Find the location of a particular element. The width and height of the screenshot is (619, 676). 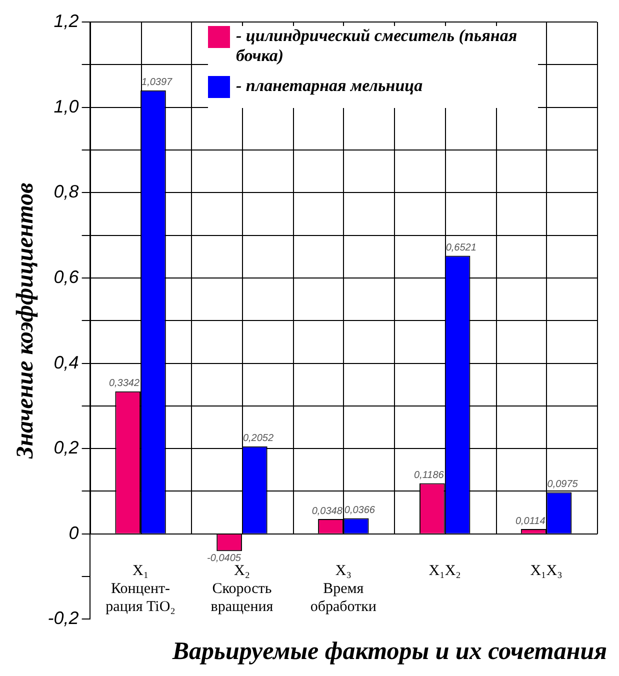

x-tick-label: X₃ Время обработки is located at coordinates (343, 588).